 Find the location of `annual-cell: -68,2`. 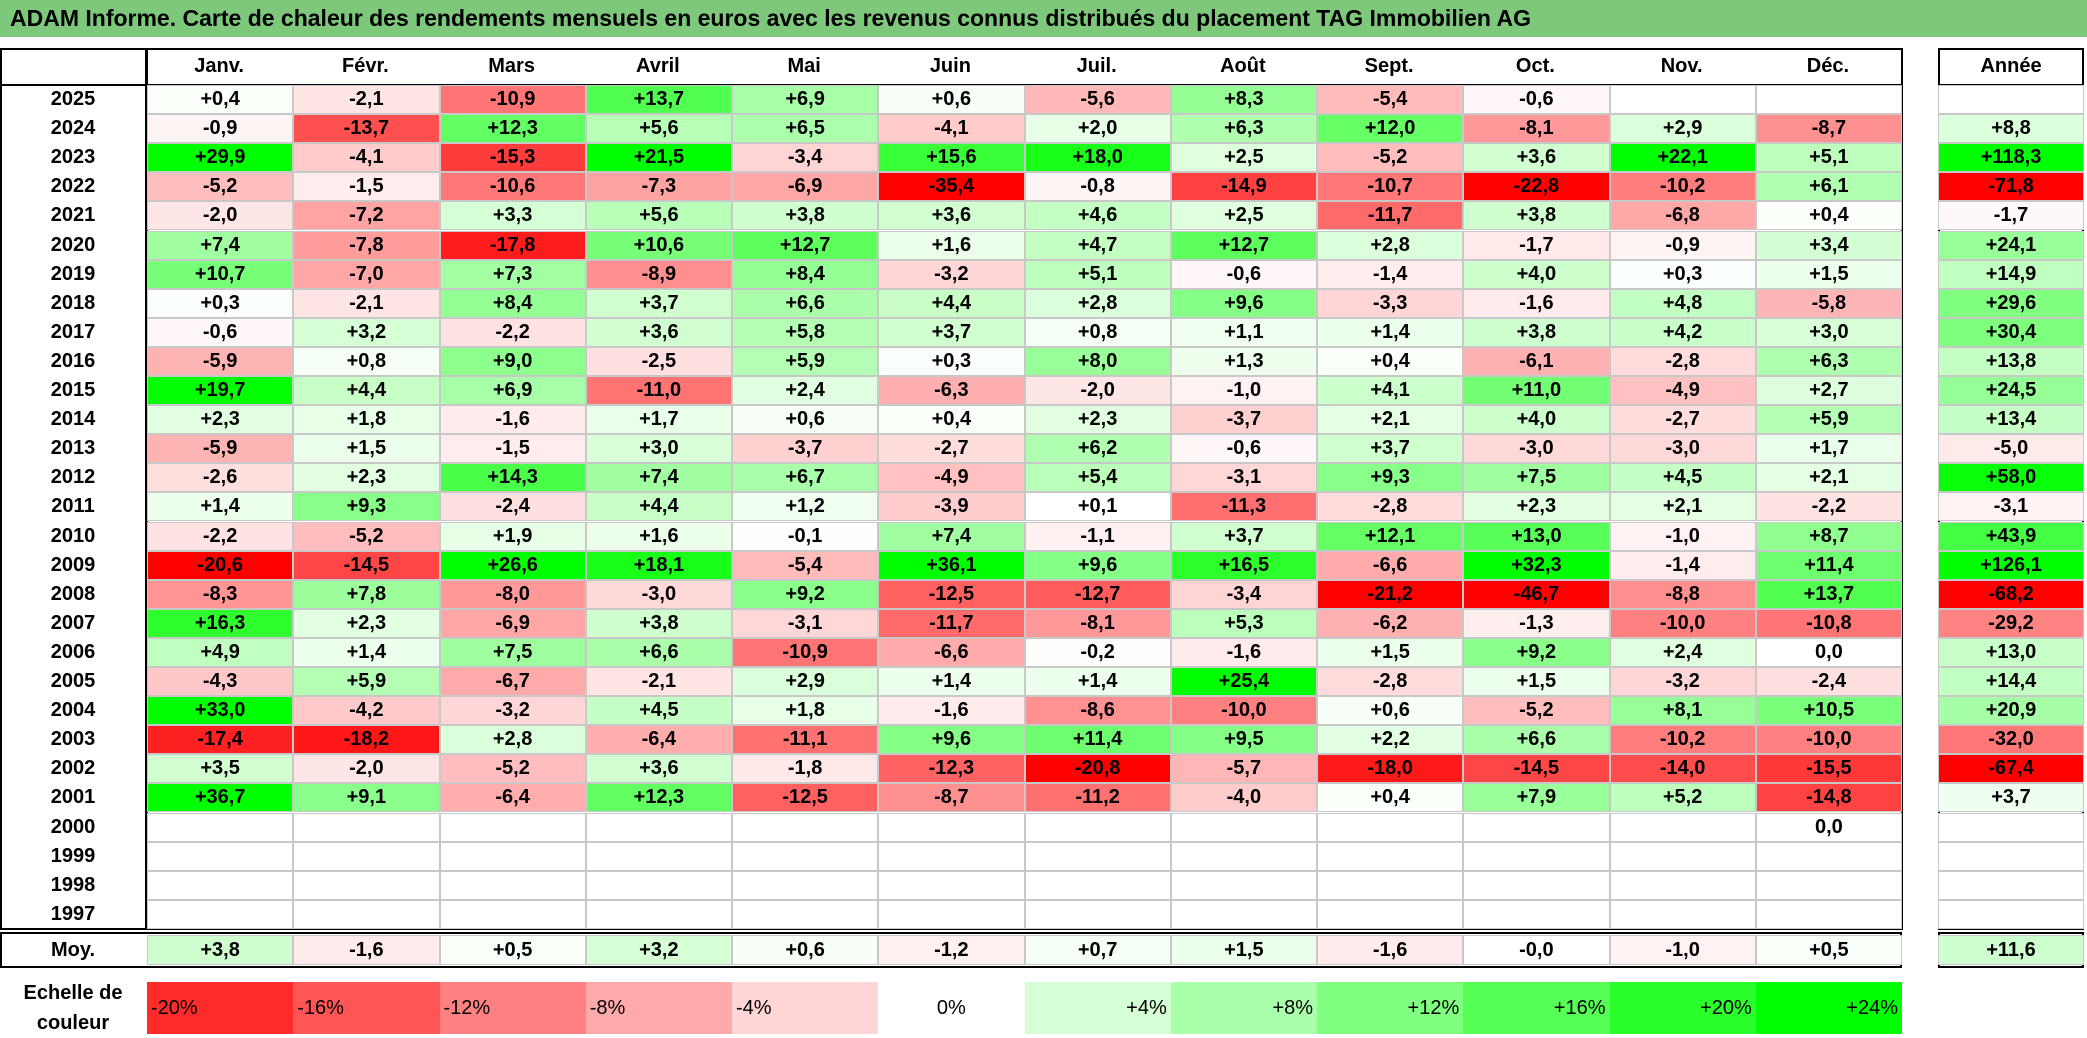

annual-cell: -68,2 is located at coordinates (2011, 594).